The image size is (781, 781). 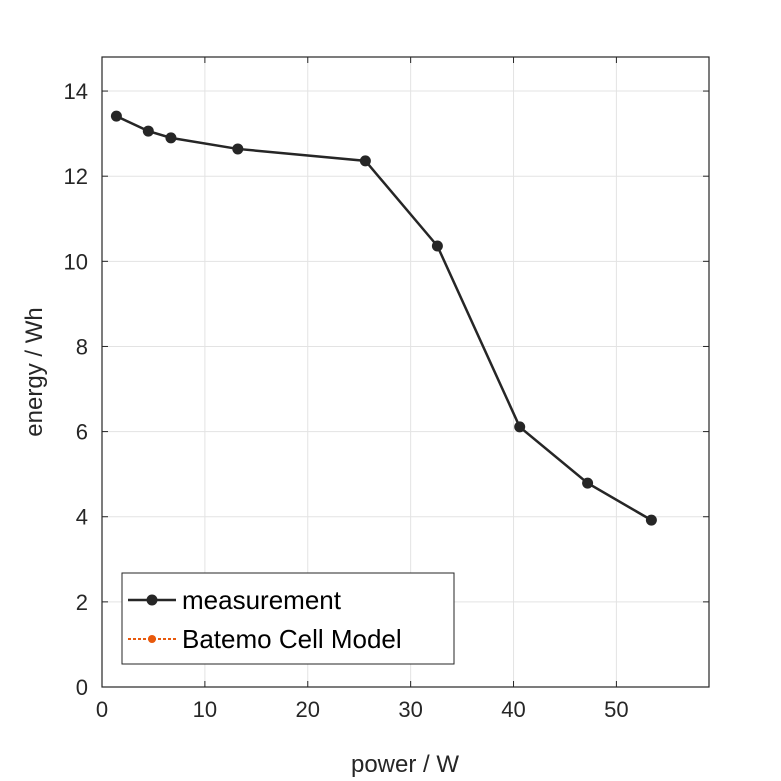 I want to click on y-tick-label: 8, so click(x=82, y=346).